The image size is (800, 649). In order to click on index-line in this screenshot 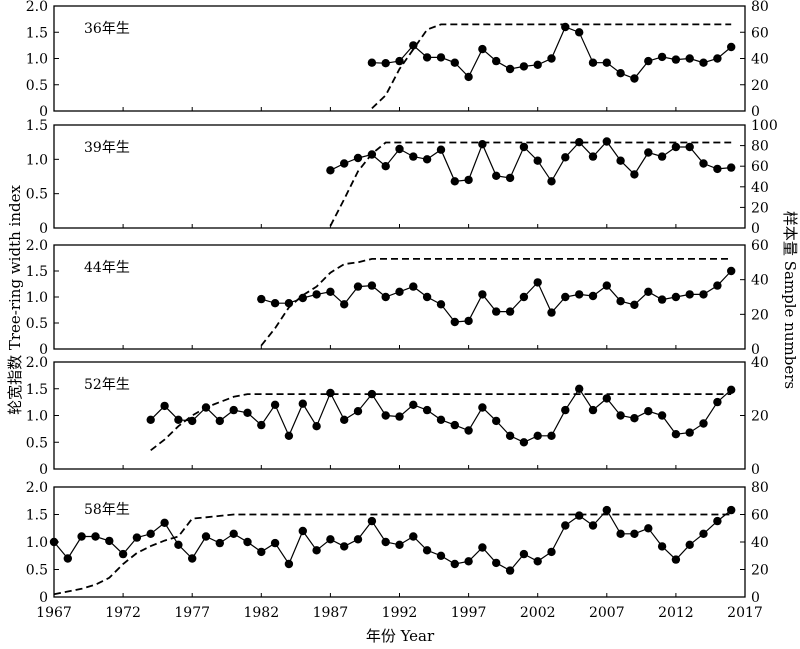, I will do `click(551, 53)`.